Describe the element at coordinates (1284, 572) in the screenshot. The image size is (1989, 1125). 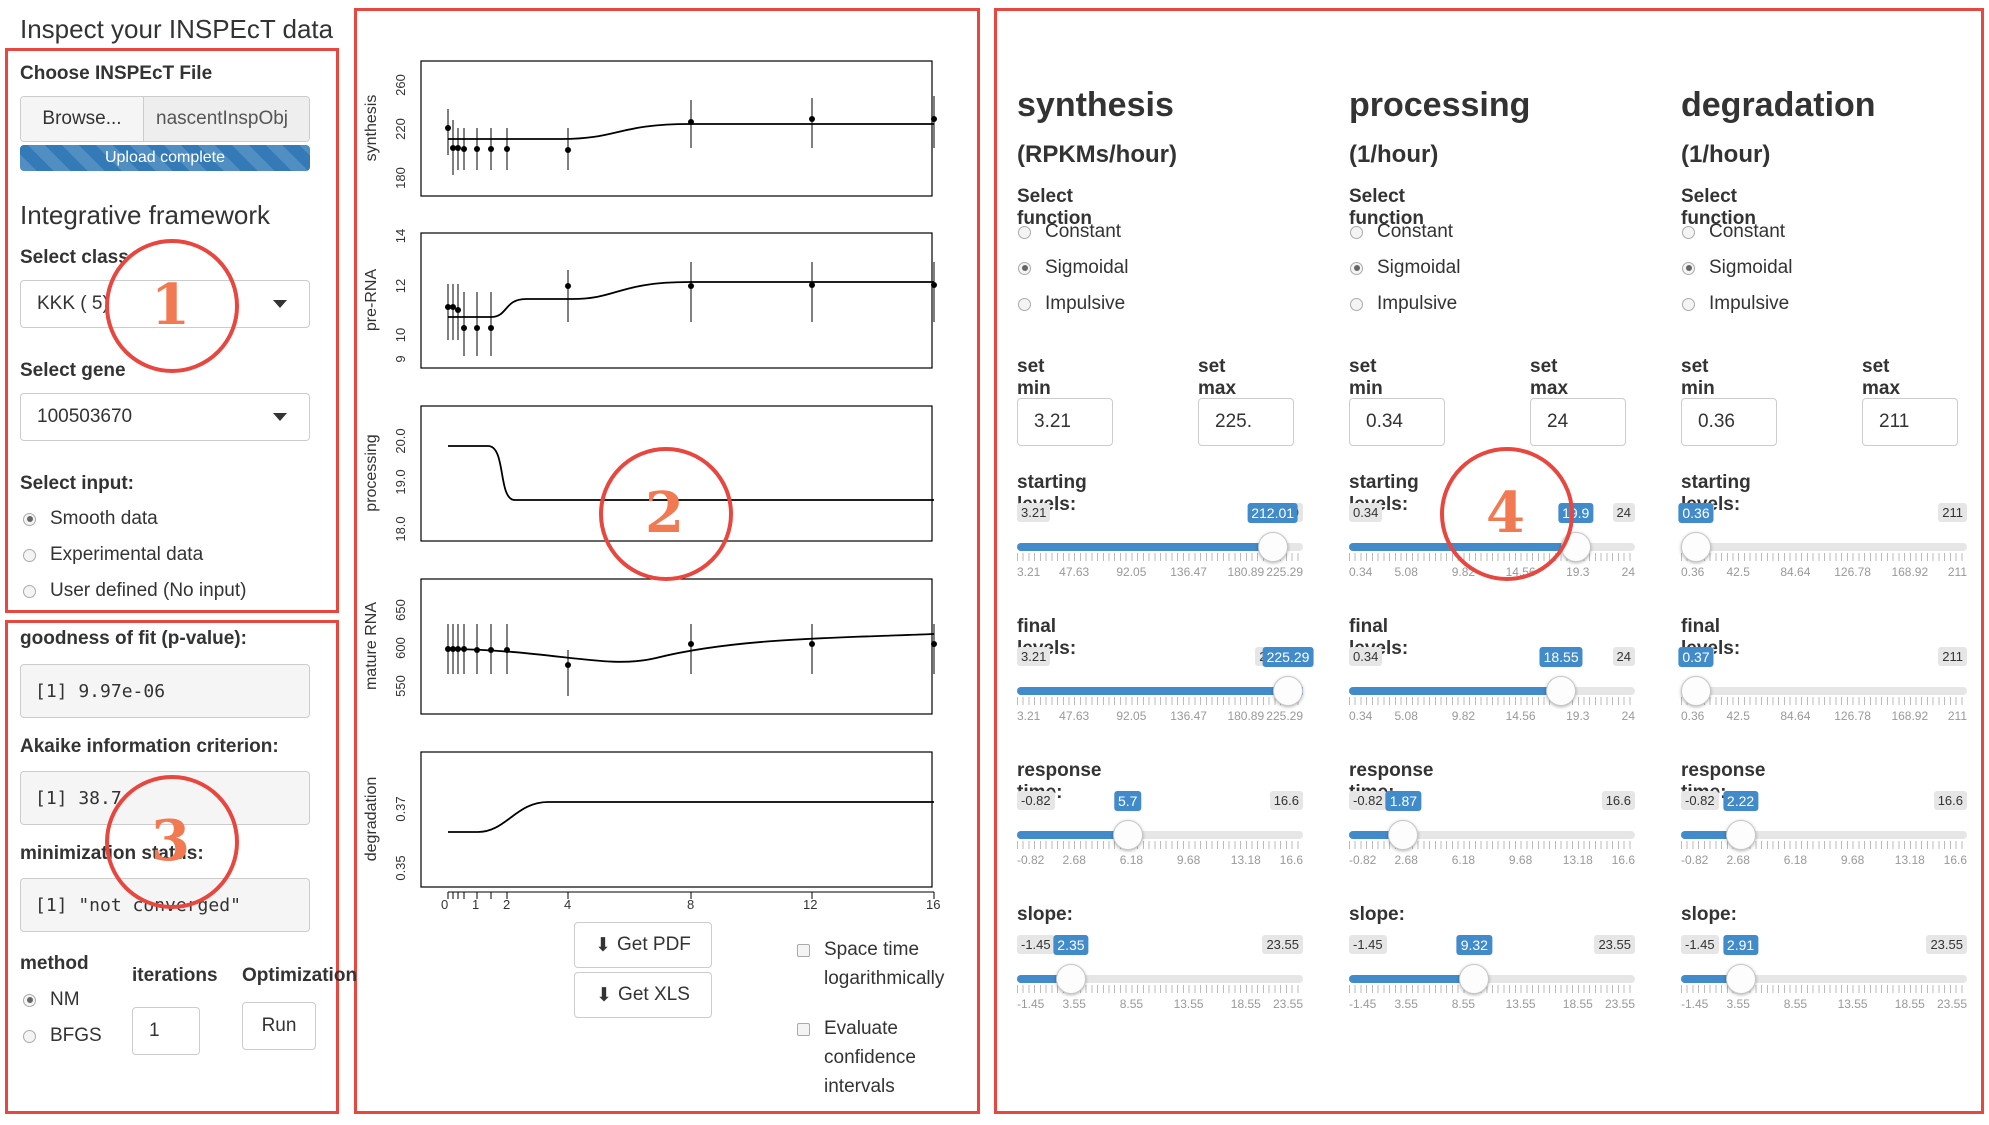
I see `slider-tick-label: 225.29` at that location.